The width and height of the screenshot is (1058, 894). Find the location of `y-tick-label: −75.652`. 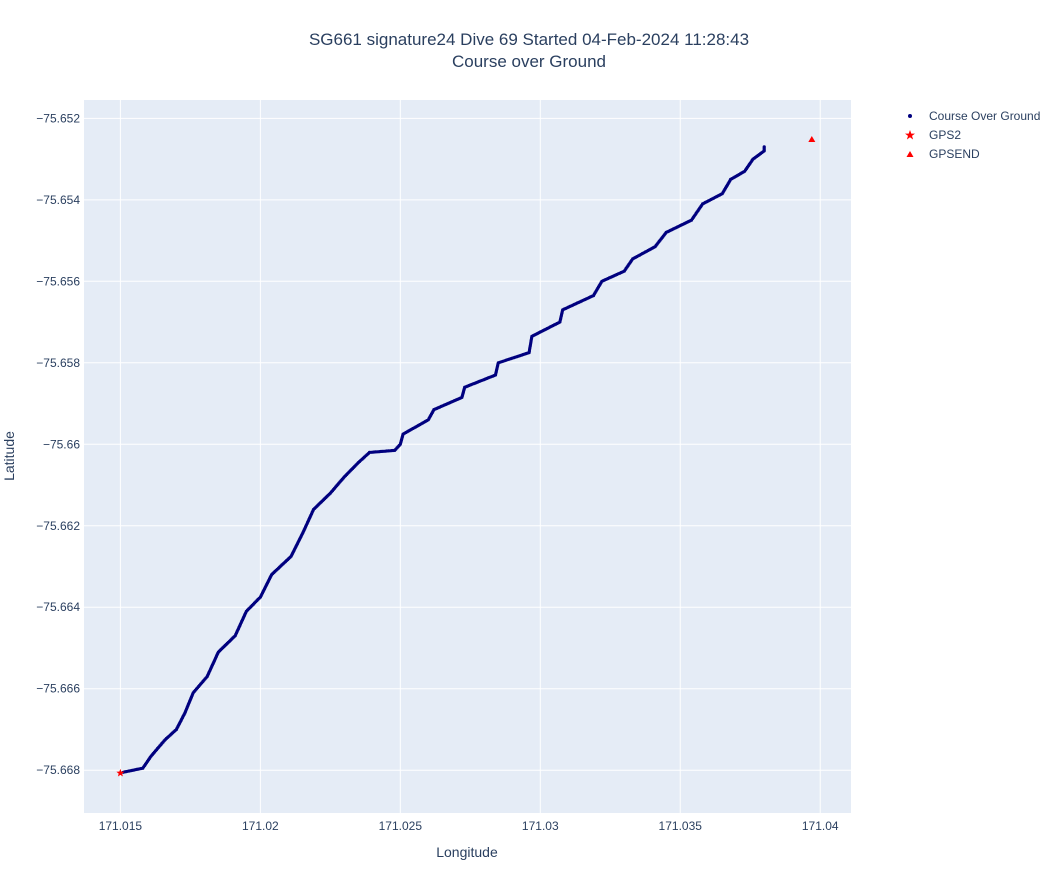

y-tick-label: −75.652 is located at coordinates (58, 118).